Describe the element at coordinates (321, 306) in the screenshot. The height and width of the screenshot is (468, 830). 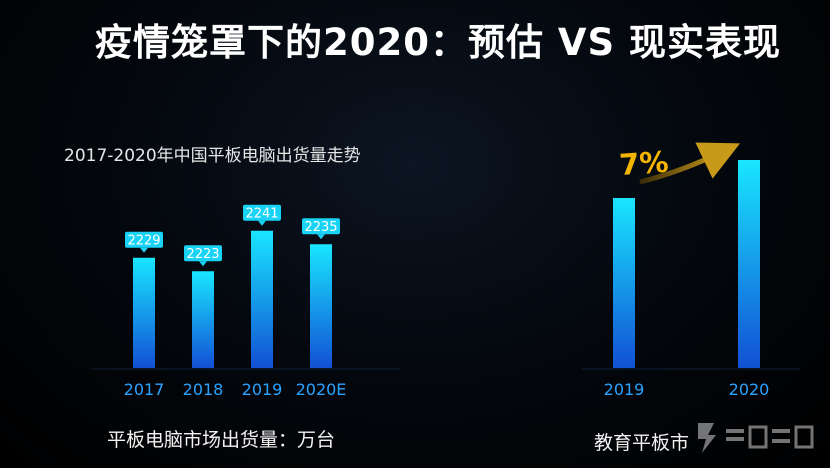
I see `bar-2020E` at that location.